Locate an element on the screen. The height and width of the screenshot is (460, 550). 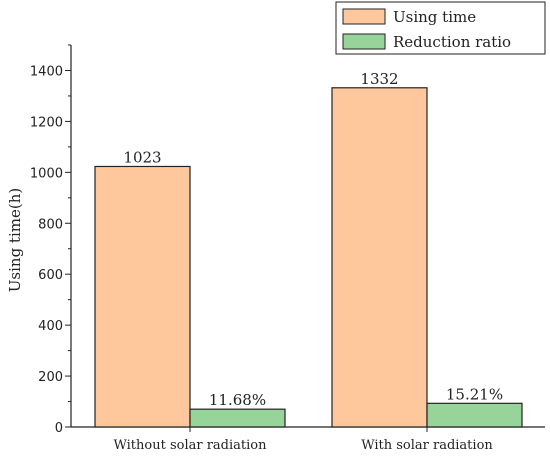
y-tick-label: 1400 is located at coordinates (46, 71).